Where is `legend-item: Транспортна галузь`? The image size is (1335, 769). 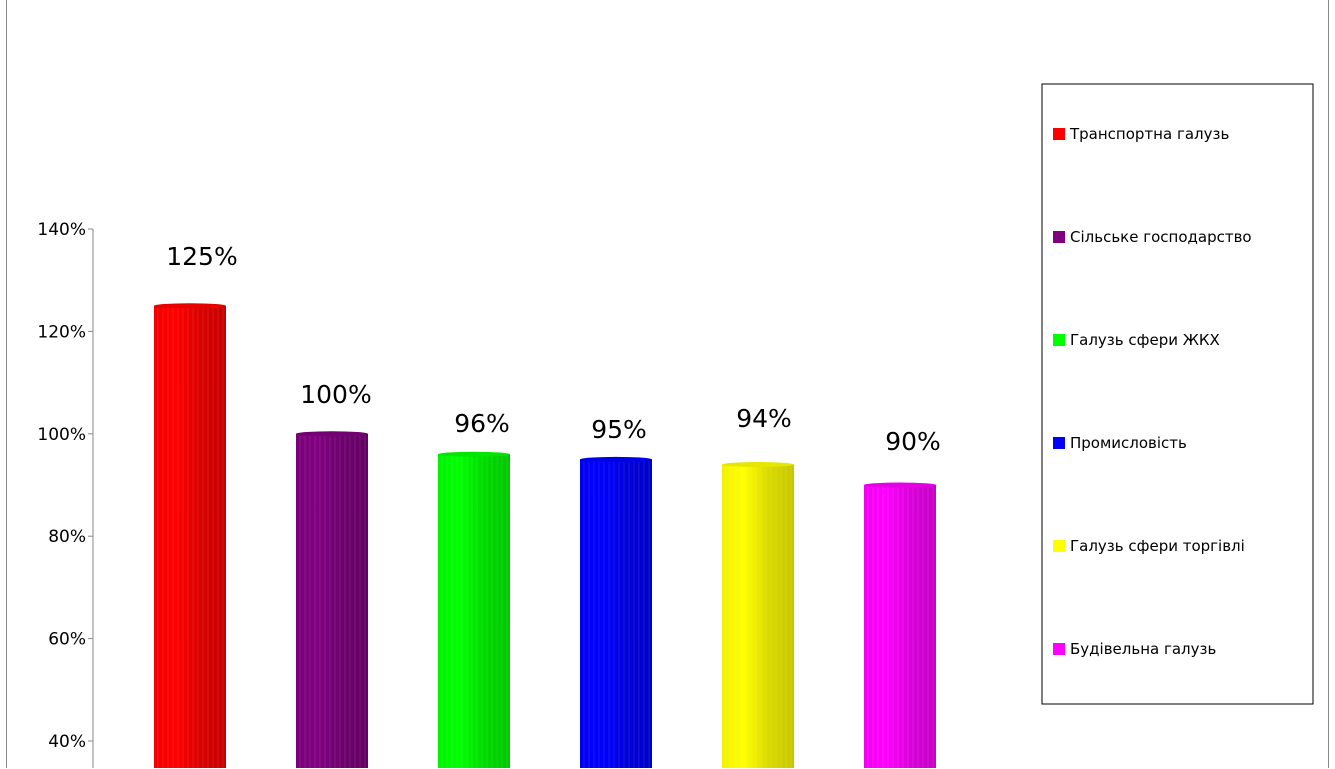 legend-item: Транспортна галузь is located at coordinates (1141, 134).